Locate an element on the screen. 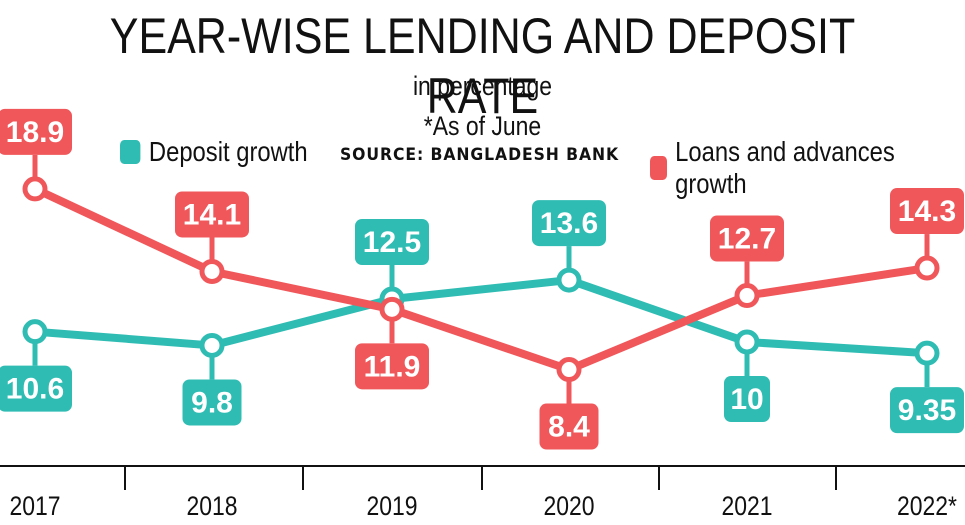  data-label-loans: 8.4 is located at coordinates (569, 427).